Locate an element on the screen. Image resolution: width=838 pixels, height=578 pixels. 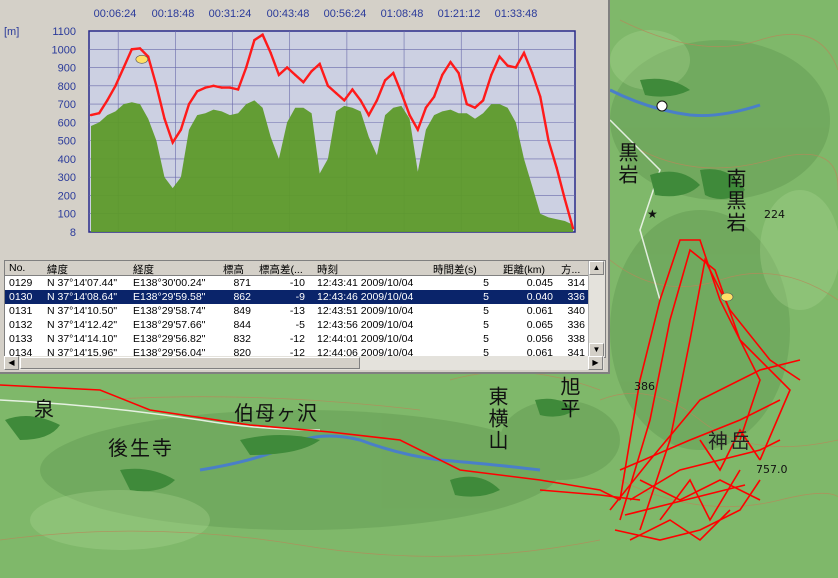
time-tick-label: 00:56:24 is located at coordinates (345, 14).